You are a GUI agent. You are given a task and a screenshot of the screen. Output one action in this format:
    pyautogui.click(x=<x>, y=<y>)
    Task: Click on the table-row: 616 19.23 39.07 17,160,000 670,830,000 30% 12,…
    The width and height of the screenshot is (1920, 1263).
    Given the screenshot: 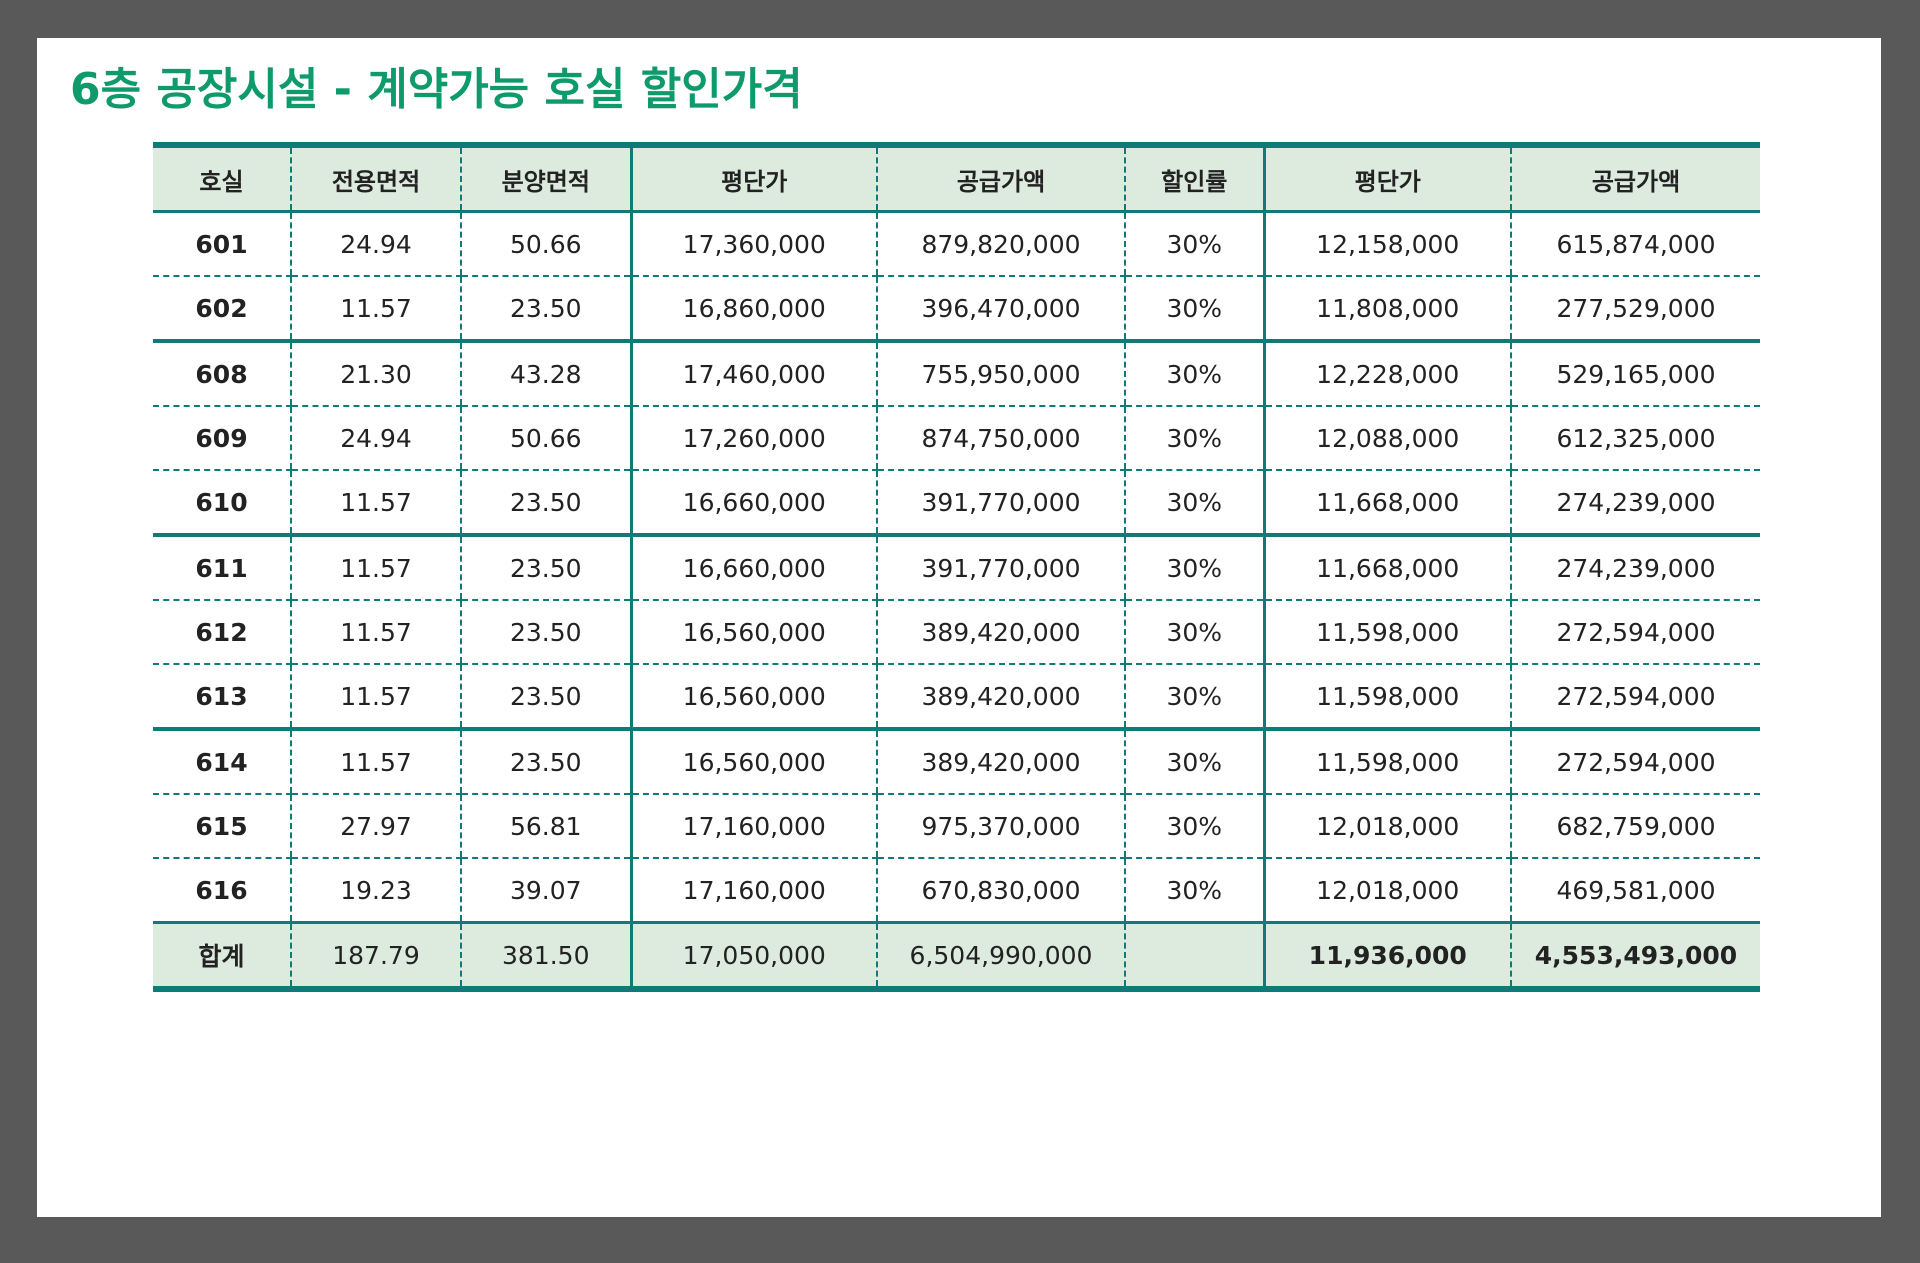 What is the action you would take?
    pyautogui.click(x=956, y=891)
    